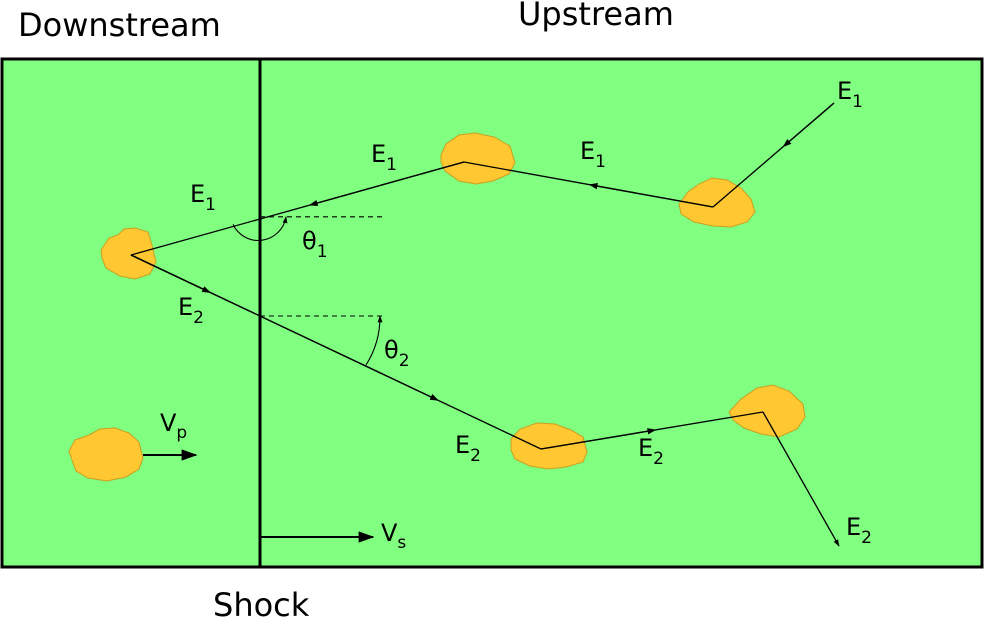 This screenshot has height=618, width=984. What do you see at coordinates (191, 310) in the screenshot?
I see `e2-label-downstream: E2` at bounding box center [191, 310].